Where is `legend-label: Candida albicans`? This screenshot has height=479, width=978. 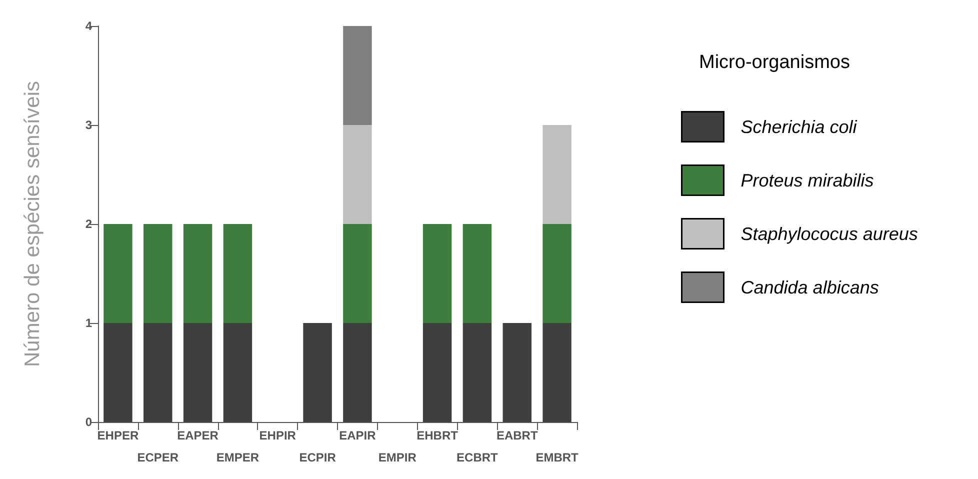 legend-label: Candida albicans is located at coordinates (809, 287).